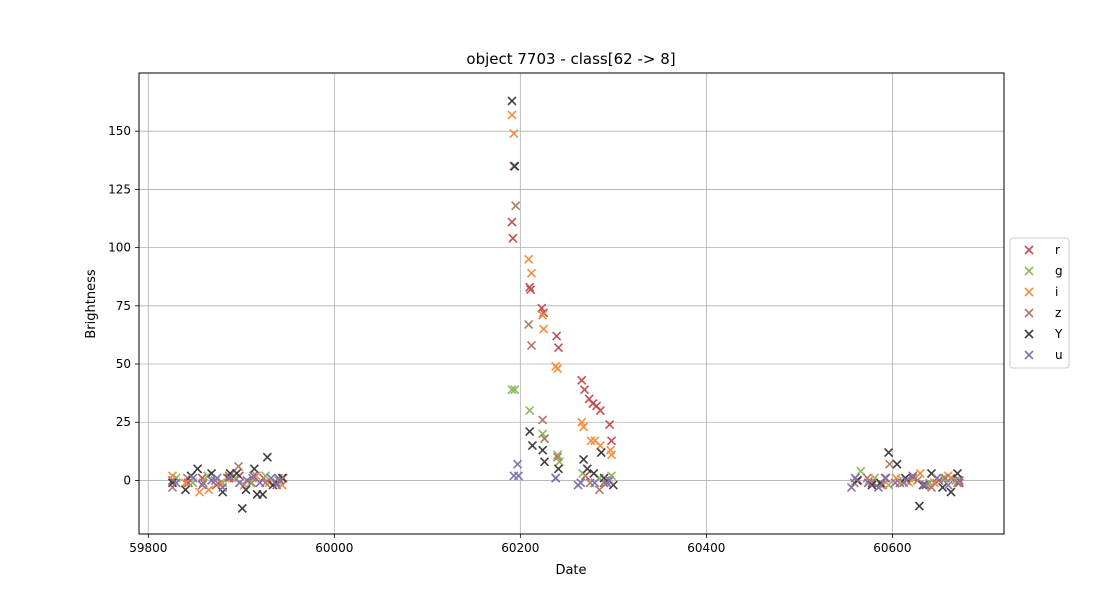  Describe the element at coordinates (119, 189) in the screenshot. I see `y-tick-label: 125` at that location.